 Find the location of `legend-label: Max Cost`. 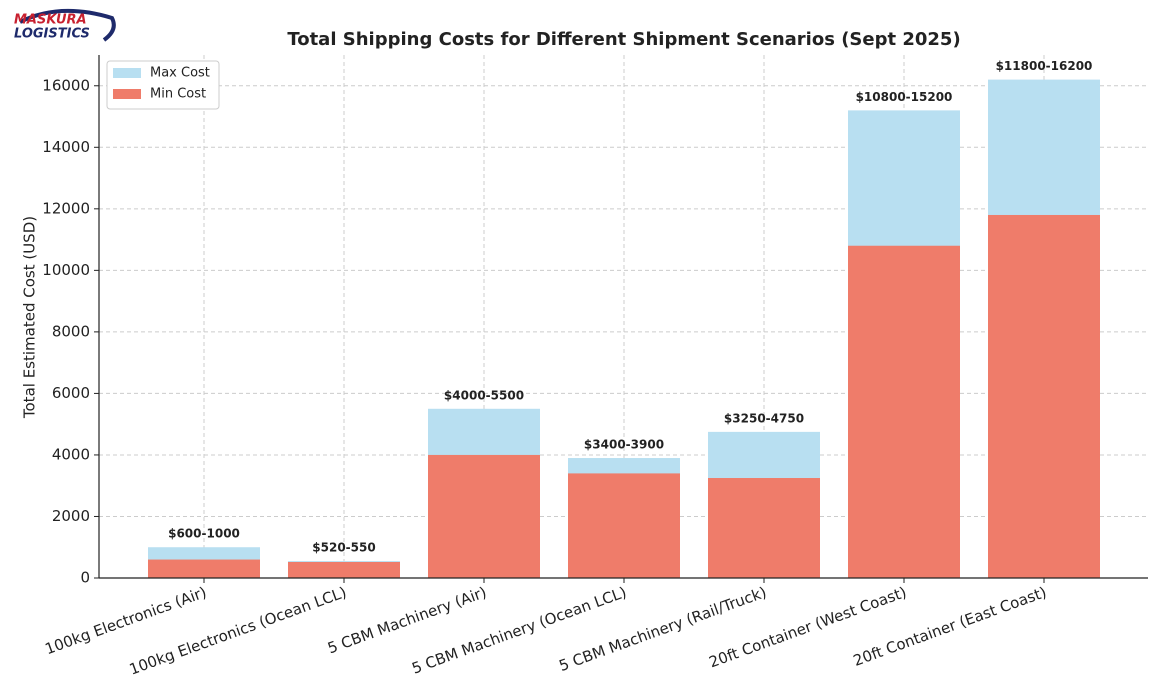

legend-label: Max Cost is located at coordinates (180, 73).